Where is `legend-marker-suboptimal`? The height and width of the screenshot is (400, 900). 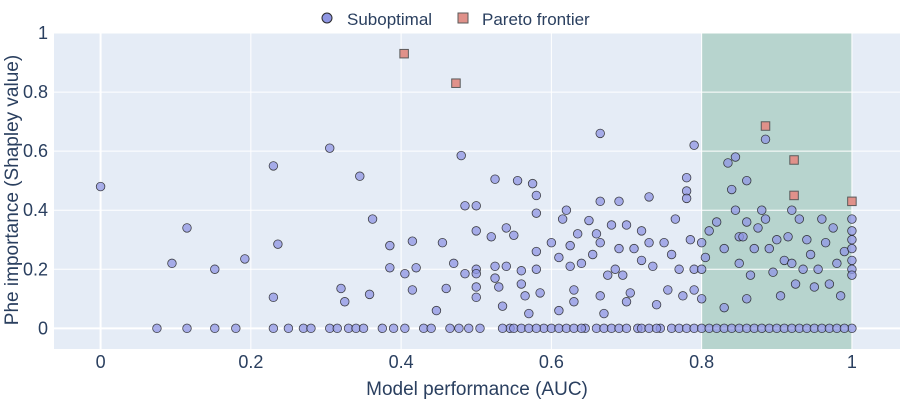
legend-marker-suboptimal is located at coordinates (327, 18).